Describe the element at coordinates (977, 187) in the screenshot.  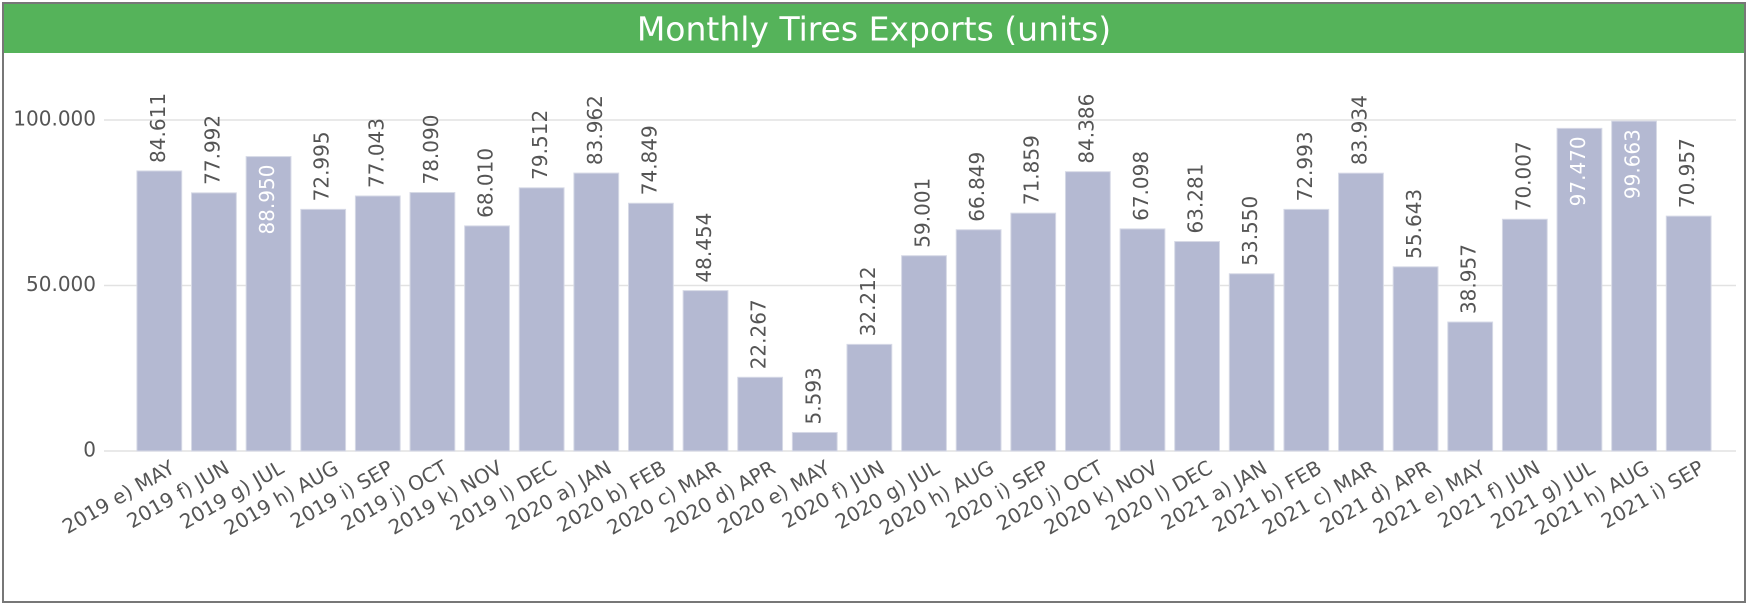
I see `value-label: 66.849` at that location.